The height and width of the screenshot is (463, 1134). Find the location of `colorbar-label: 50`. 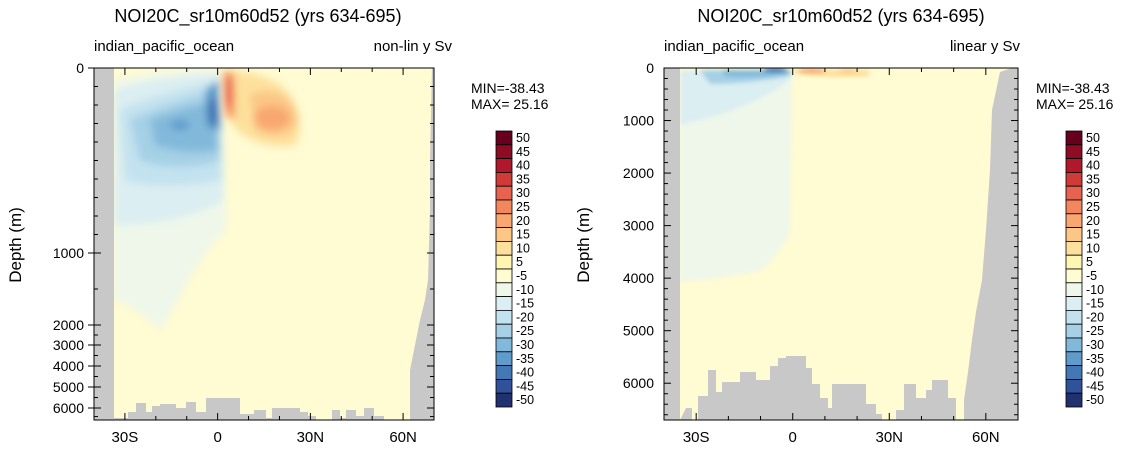

colorbar-label: 50 is located at coordinates (1093, 138).